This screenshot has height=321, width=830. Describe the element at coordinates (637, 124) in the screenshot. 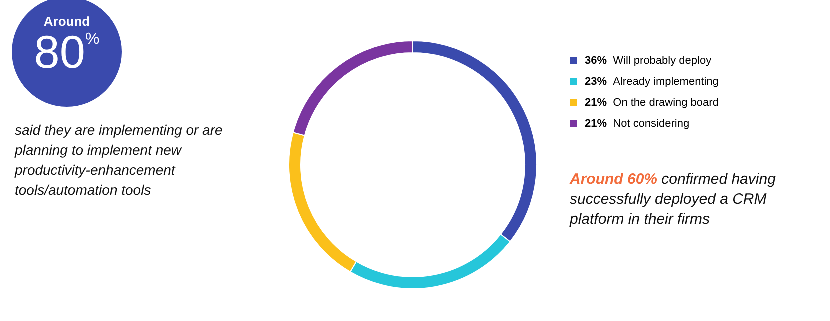

I see `legend-label: 21% Not considering` at that location.